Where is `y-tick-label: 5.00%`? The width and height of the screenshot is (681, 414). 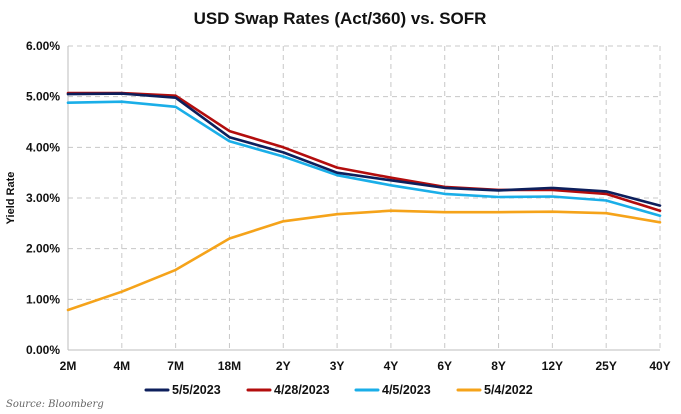 y-tick-label: 5.00% is located at coordinates (43, 97).